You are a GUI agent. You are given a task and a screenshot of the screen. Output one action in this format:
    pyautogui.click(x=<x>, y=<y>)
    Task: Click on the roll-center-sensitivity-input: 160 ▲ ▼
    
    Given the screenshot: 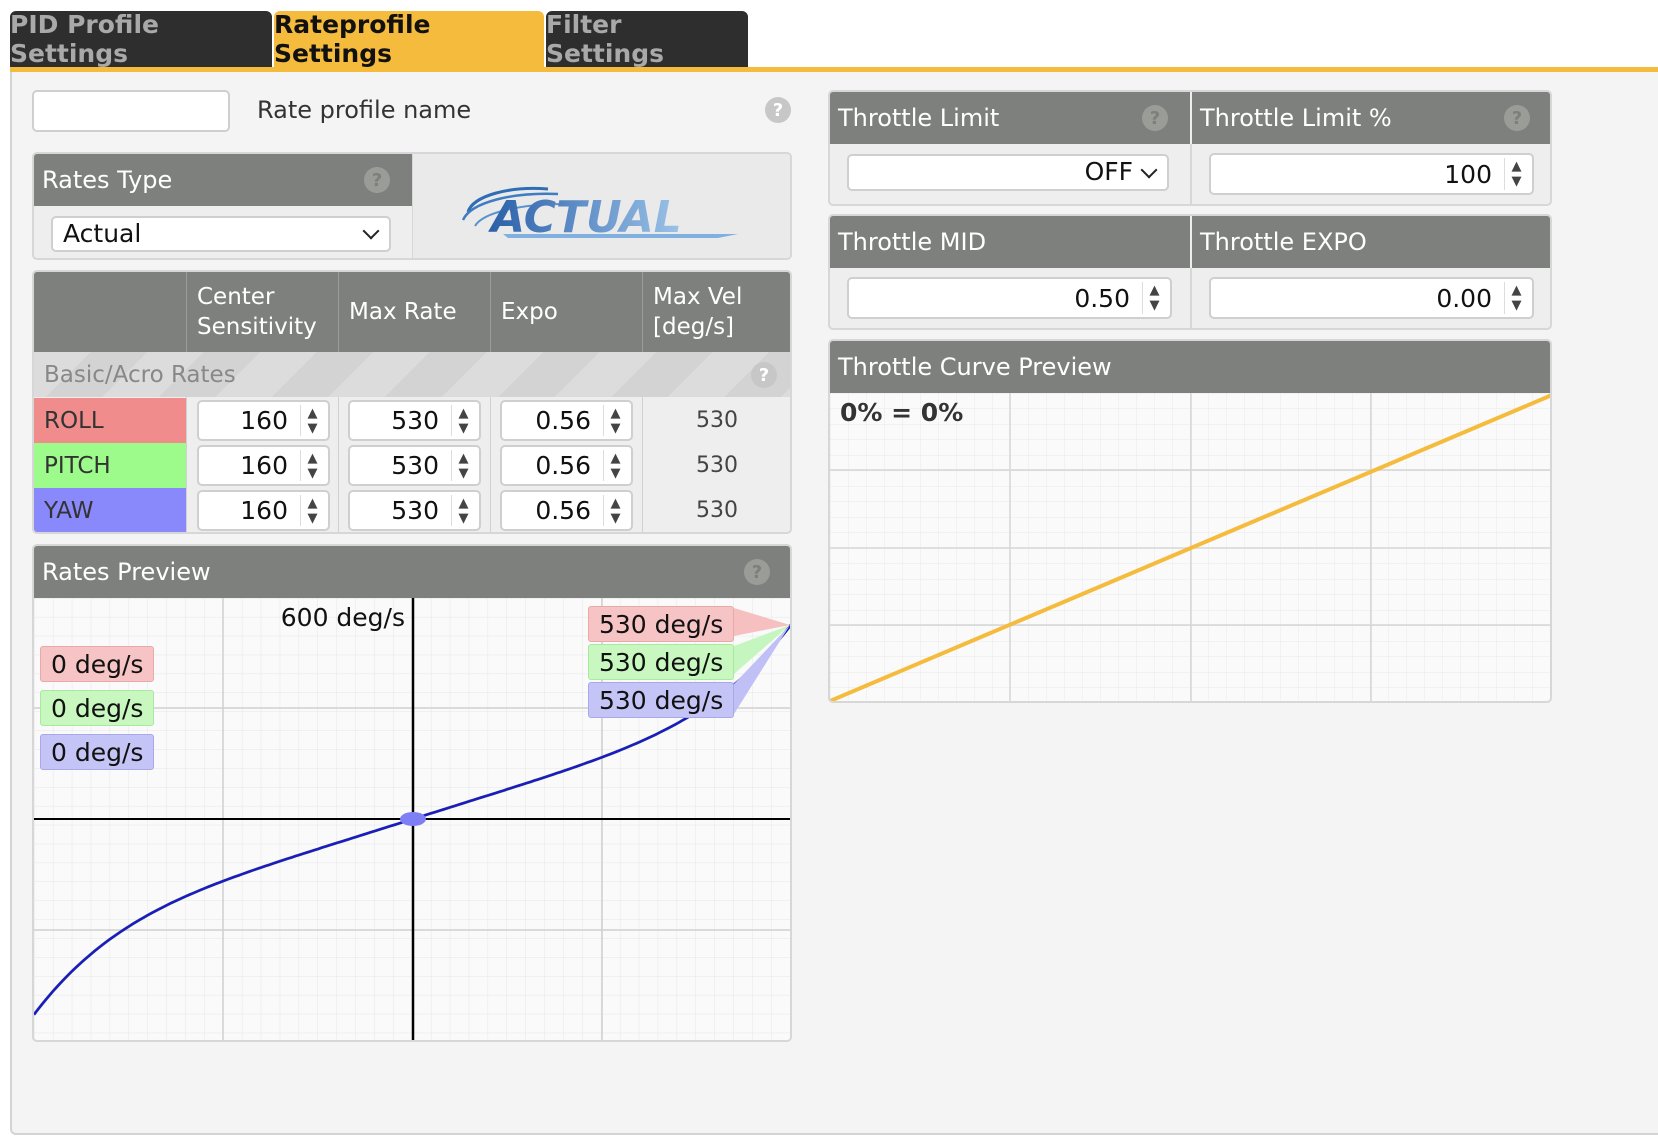 What is the action you would take?
    pyautogui.click(x=263, y=420)
    